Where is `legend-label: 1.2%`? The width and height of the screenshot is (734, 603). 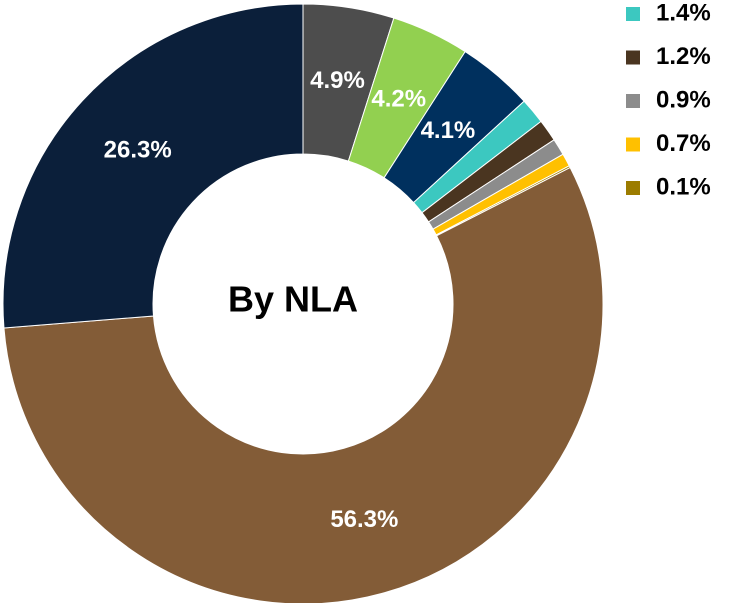 legend-label: 1.2% is located at coordinates (683, 56).